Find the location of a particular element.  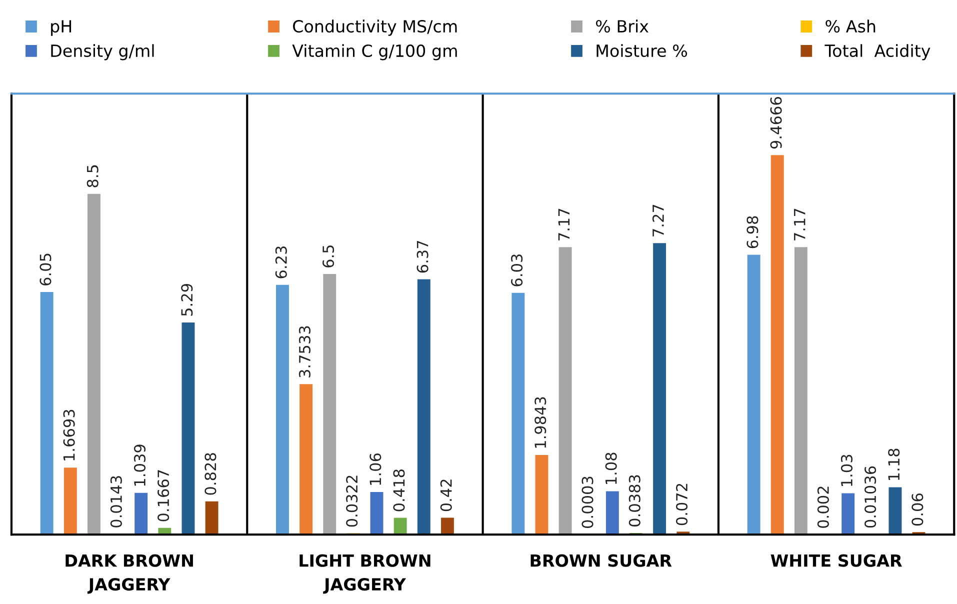

data-label: 1.9843 is located at coordinates (540, 422).